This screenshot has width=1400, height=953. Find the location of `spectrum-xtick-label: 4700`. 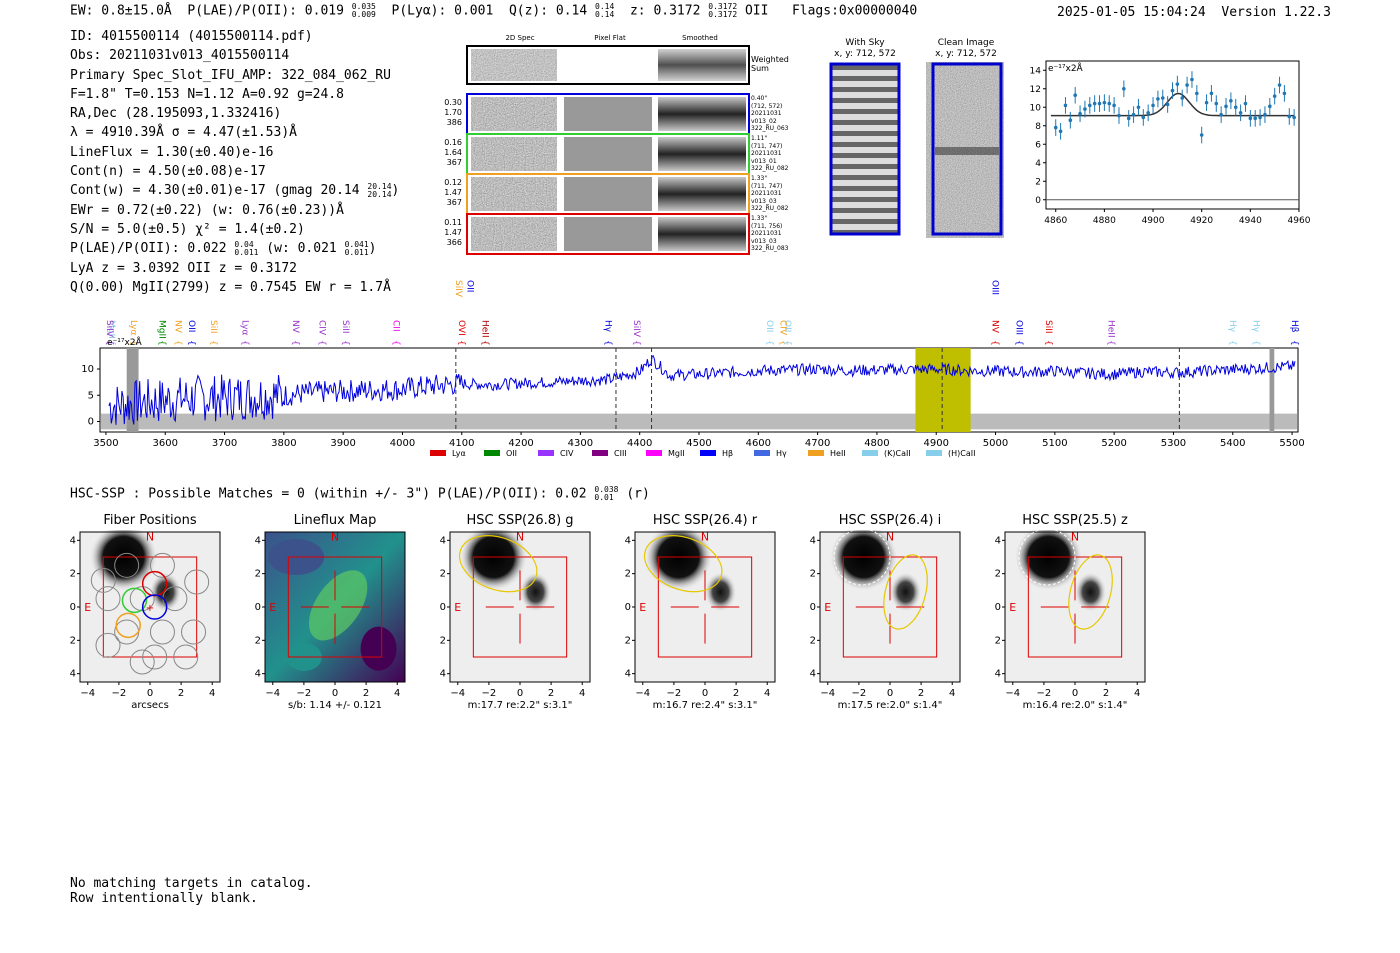

spectrum-xtick-label: 4700 is located at coordinates (817, 443).